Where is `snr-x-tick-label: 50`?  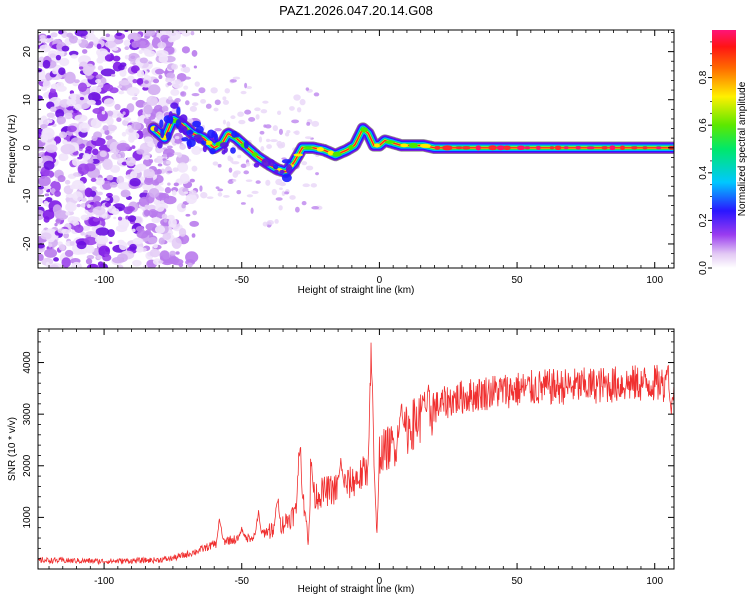
snr-x-tick-label: 50 is located at coordinates (518, 581).